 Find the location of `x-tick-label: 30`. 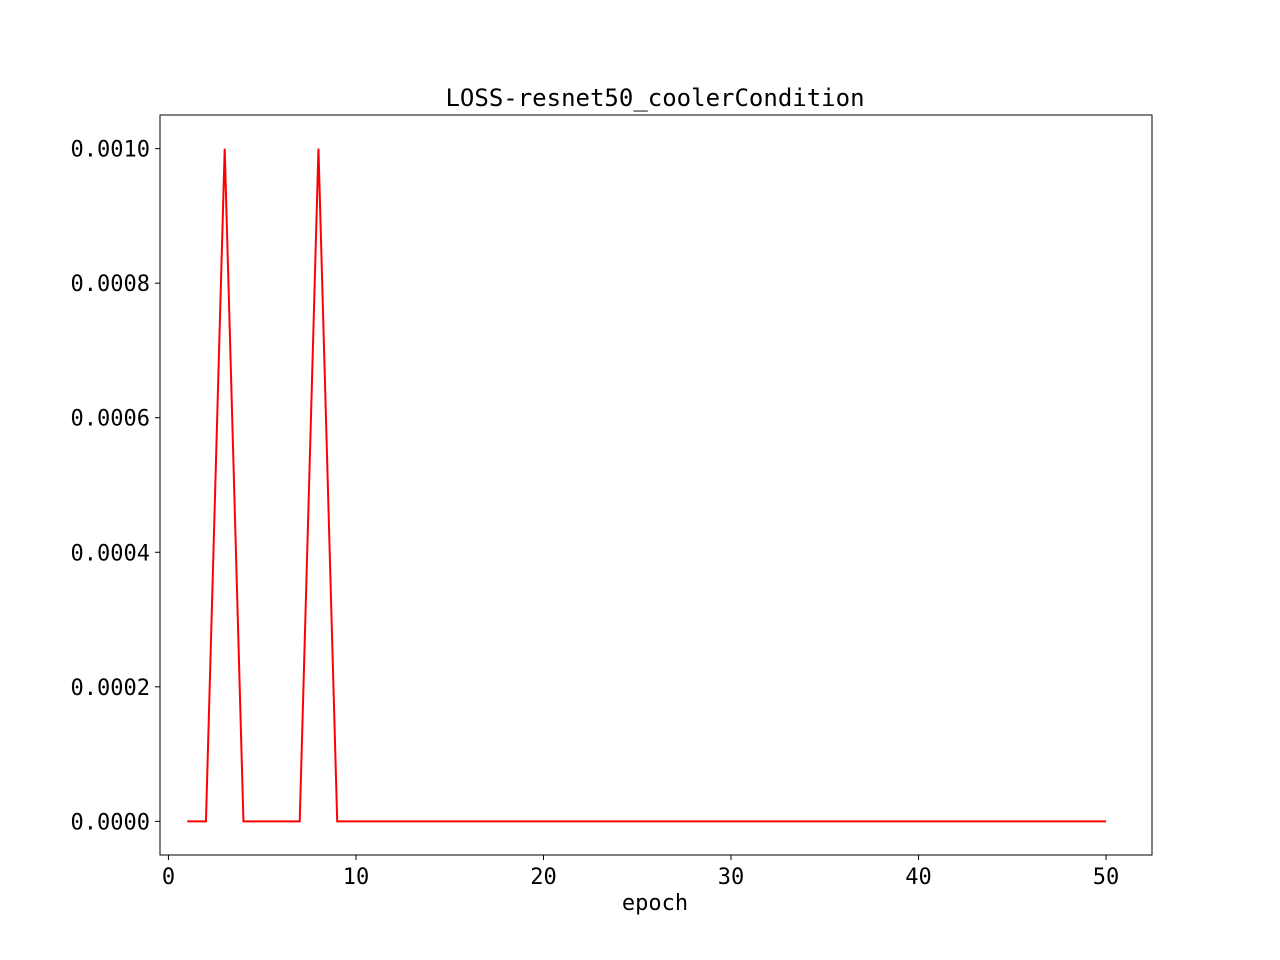

x-tick-label: 30 is located at coordinates (731, 877).